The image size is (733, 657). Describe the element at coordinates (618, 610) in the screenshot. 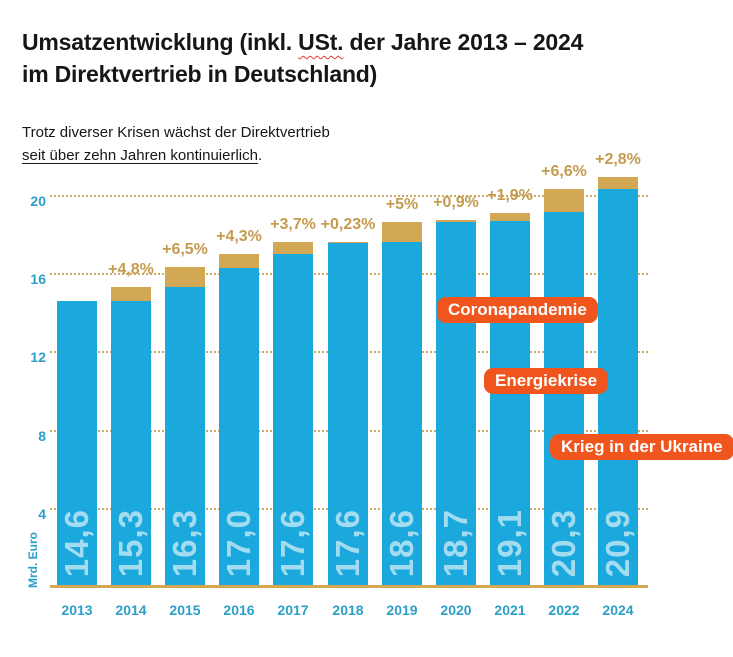

I see `x-axis-label-2024: 2024` at that location.